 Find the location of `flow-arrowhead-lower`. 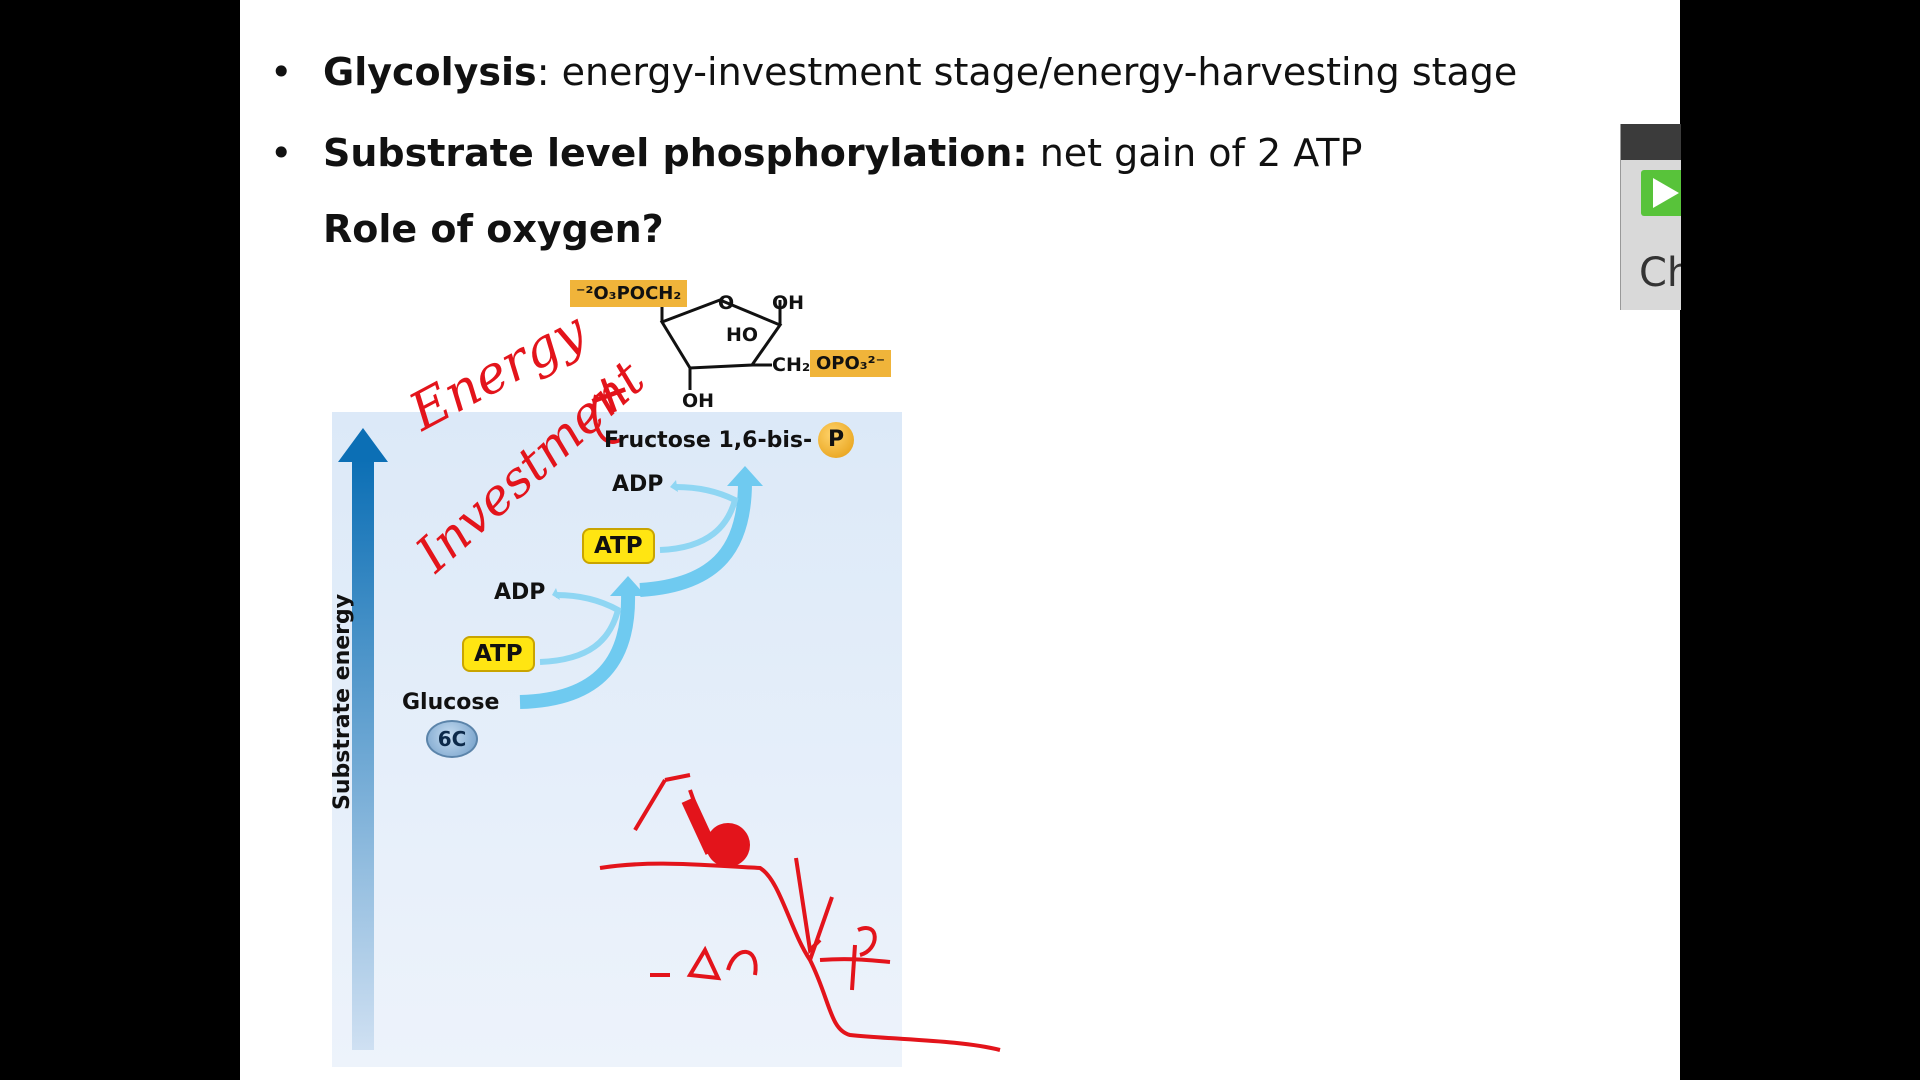

flow-arrowhead-lower is located at coordinates (628, 586).